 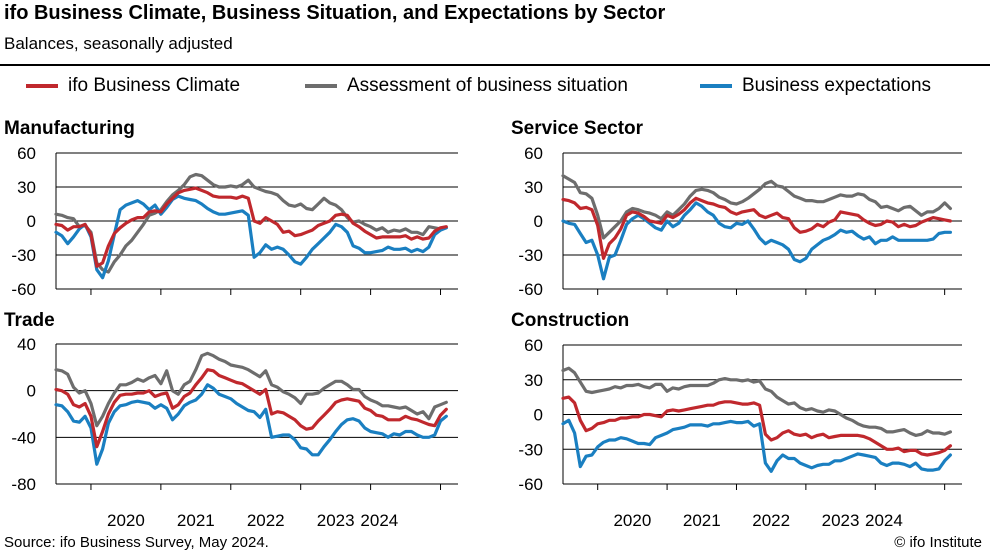 I want to click on copyright-credit: © ifo Institute, so click(x=938, y=542).